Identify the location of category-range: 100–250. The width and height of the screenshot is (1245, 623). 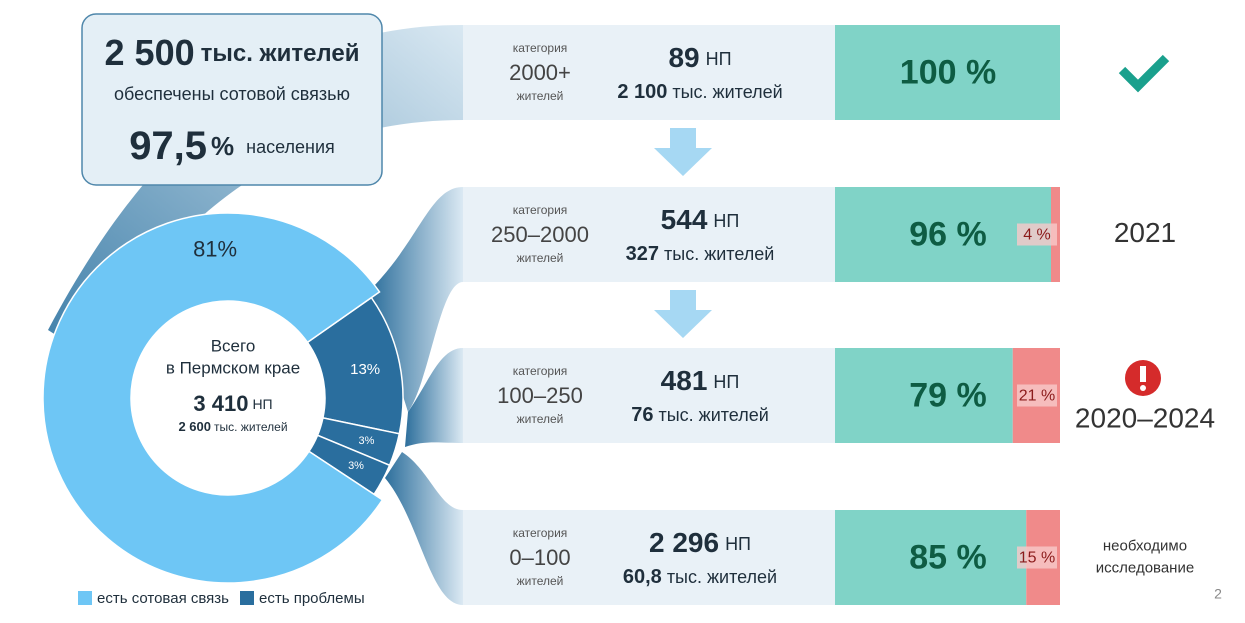
(540, 395).